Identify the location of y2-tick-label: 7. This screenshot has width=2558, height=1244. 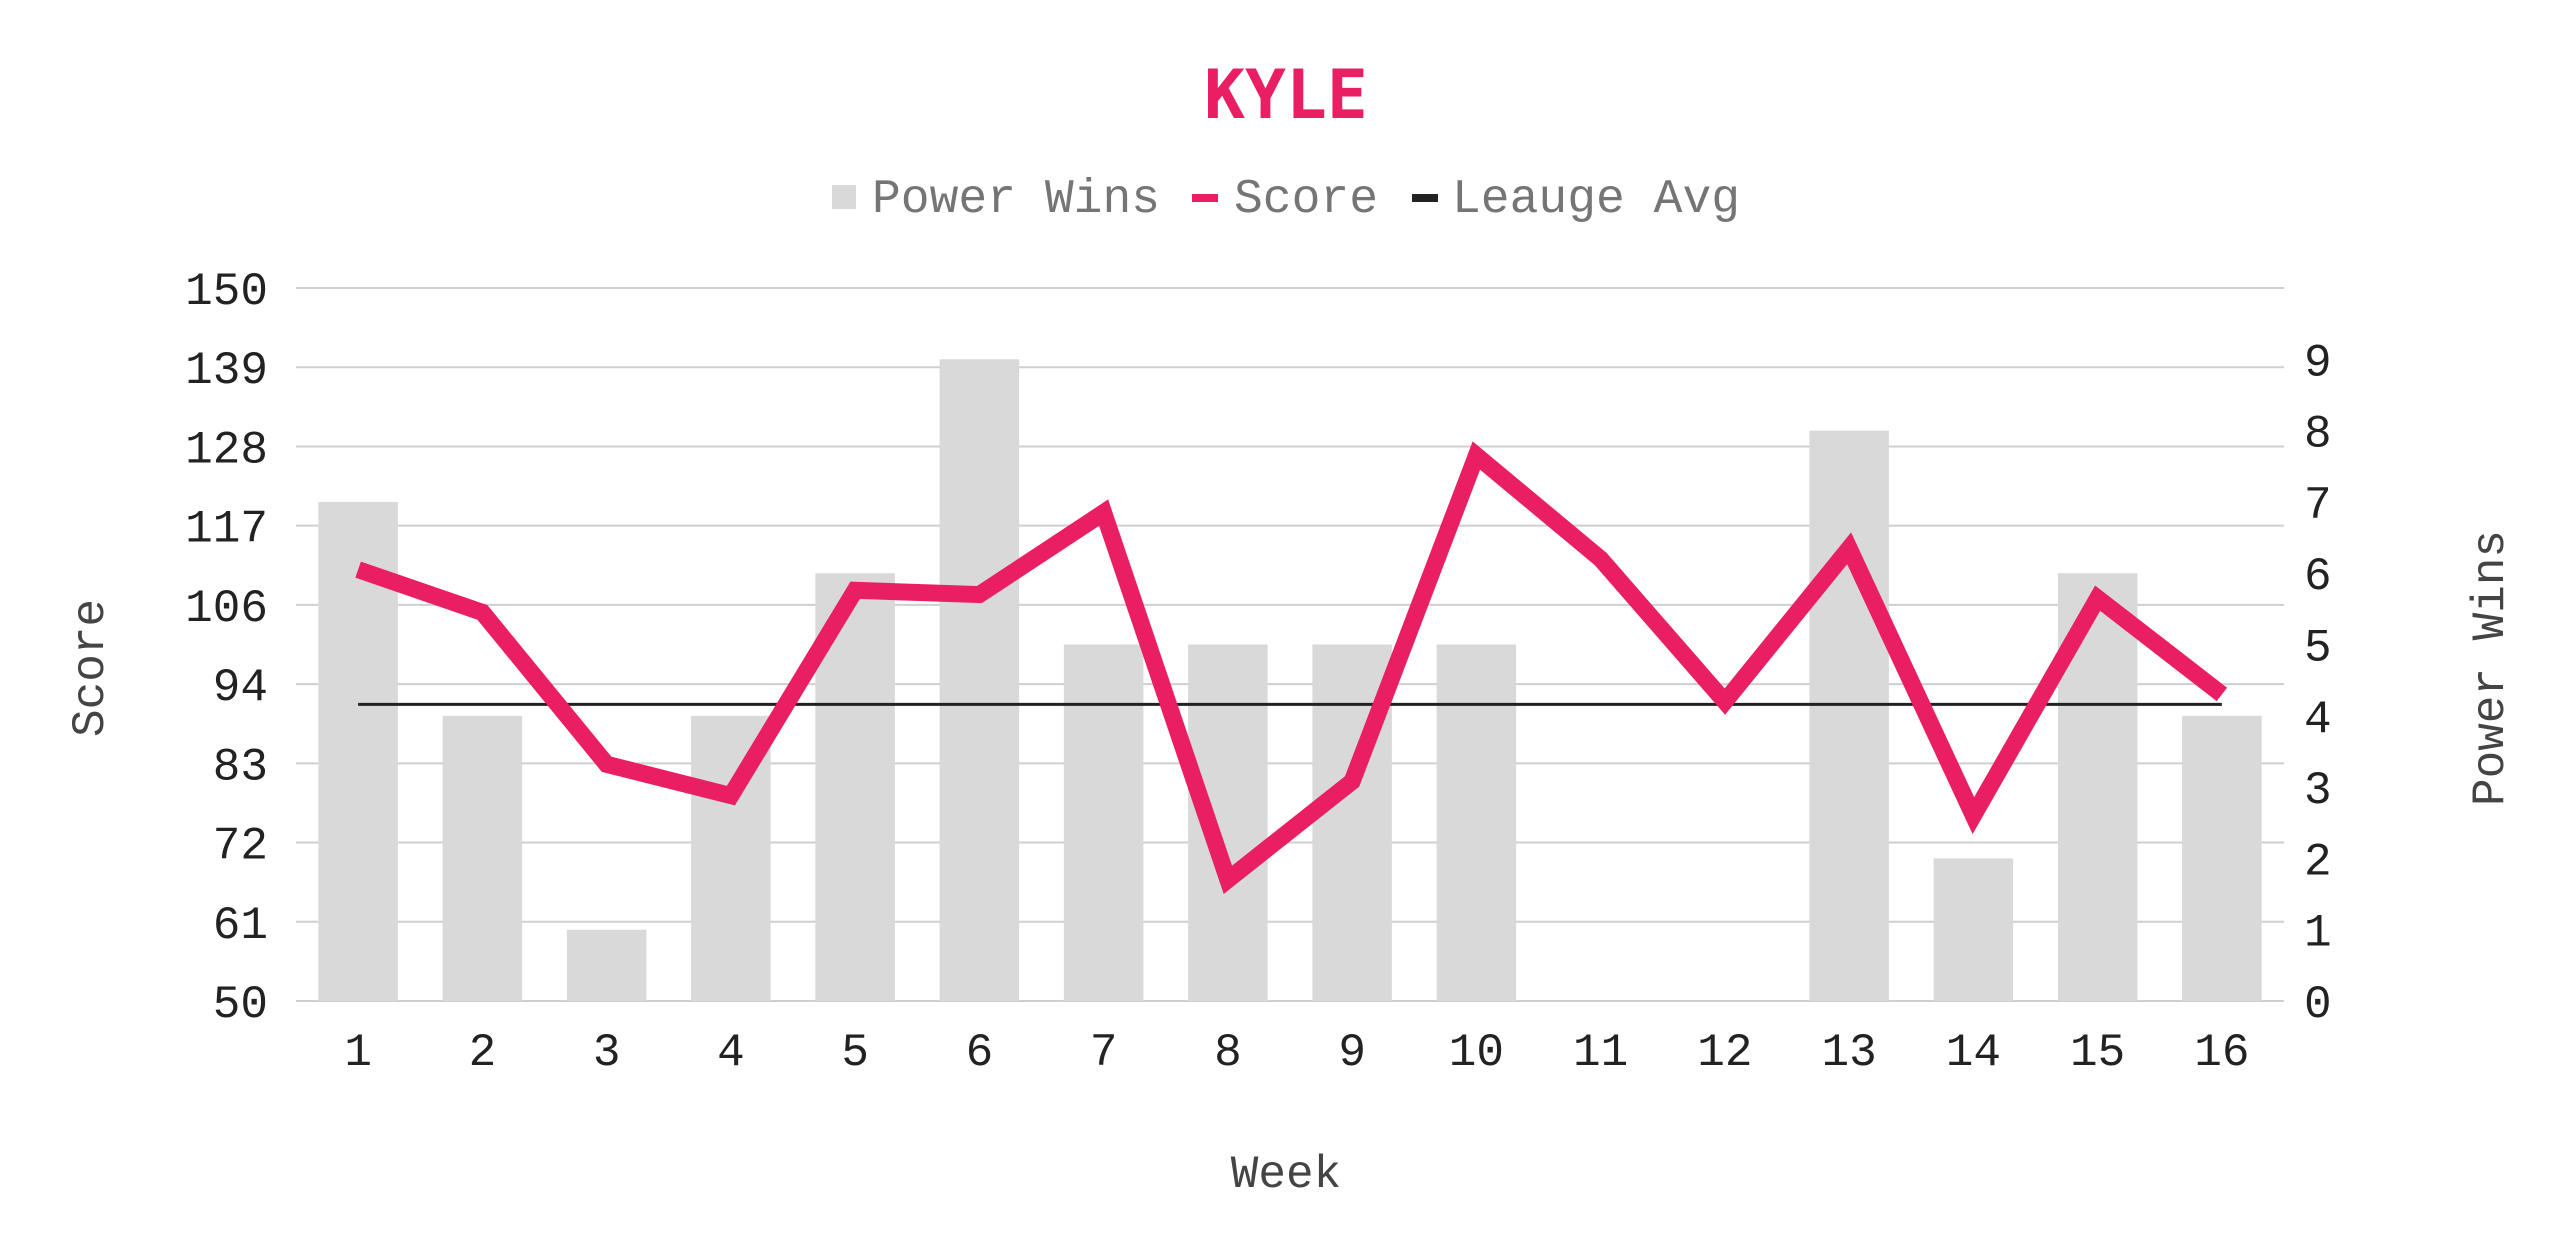
(2318, 506).